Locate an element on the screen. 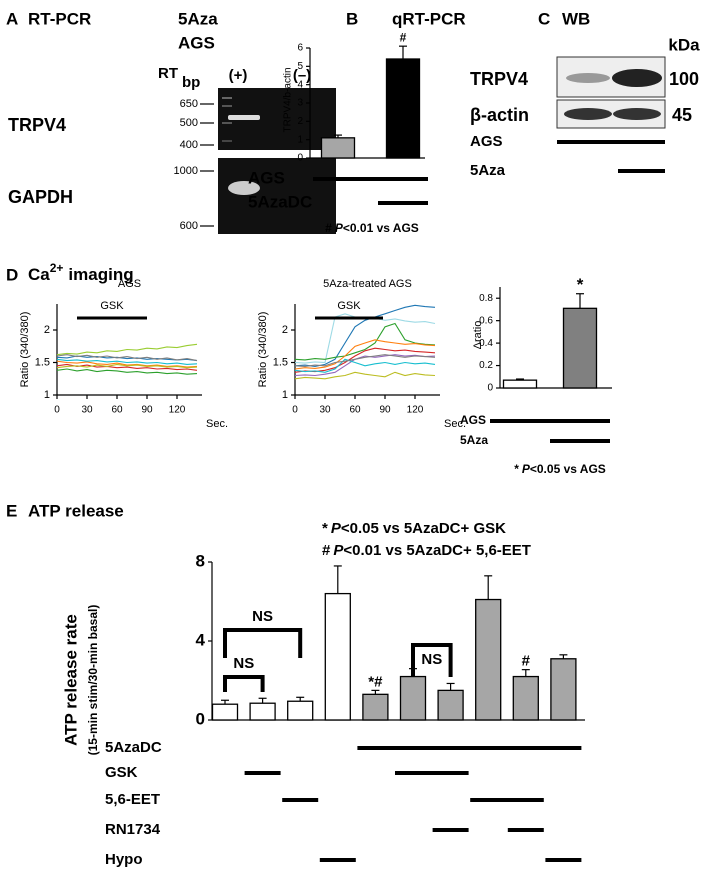 The width and height of the screenshot is (709, 874). marker-label: 1000 is located at coordinates (186, 171).